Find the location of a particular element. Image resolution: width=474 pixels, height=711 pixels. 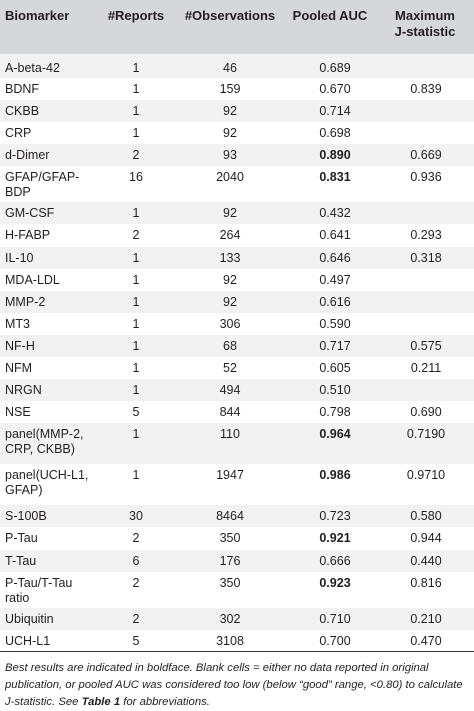

cell-biomarker: panel(UCH-L1, GFAP) is located at coordinates (47, 483).